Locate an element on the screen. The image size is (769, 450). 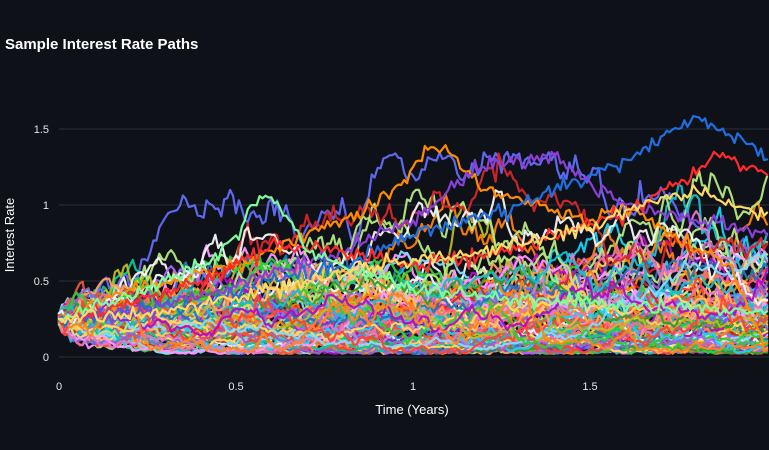
y-axis-title: Interest Rate is located at coordinates (9, 235).